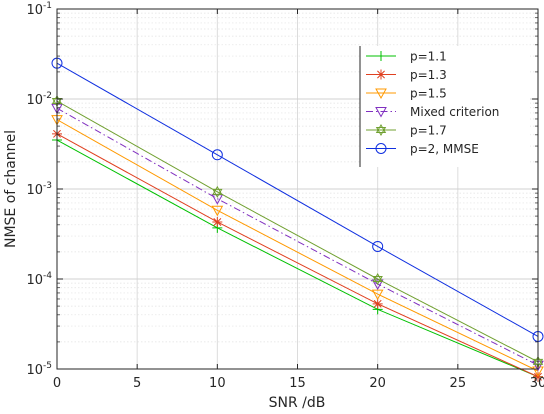 This screenshot has height=414, width=544. Describe the element at coordinates (406, 75) in the screenshot. I see `legend-entry: p=1.3` at that location.